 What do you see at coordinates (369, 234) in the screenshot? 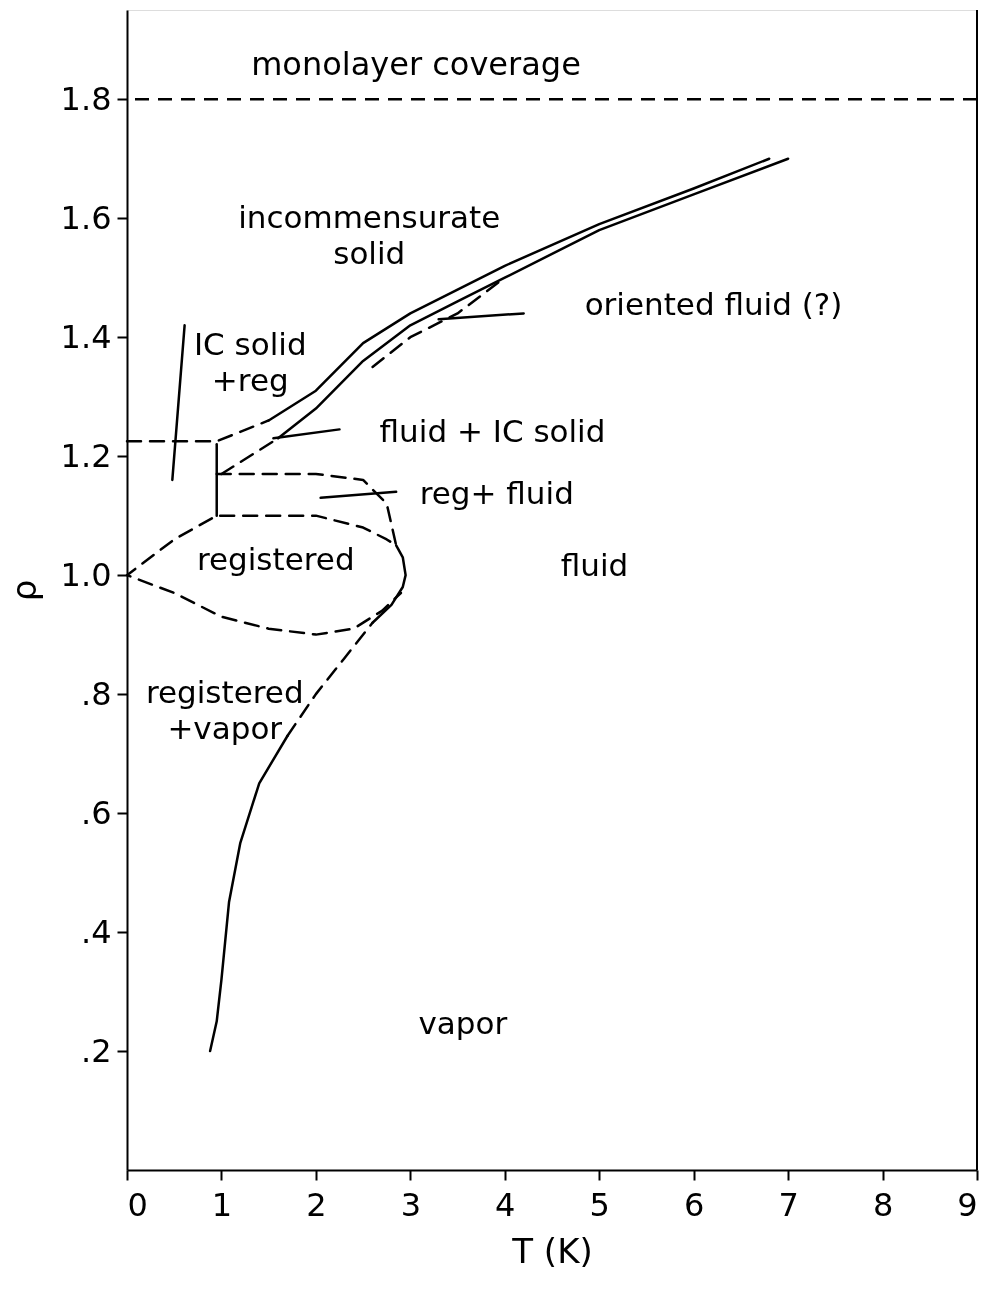
I see `annotation: incommensurate solid` at bounding box center [369, 234].